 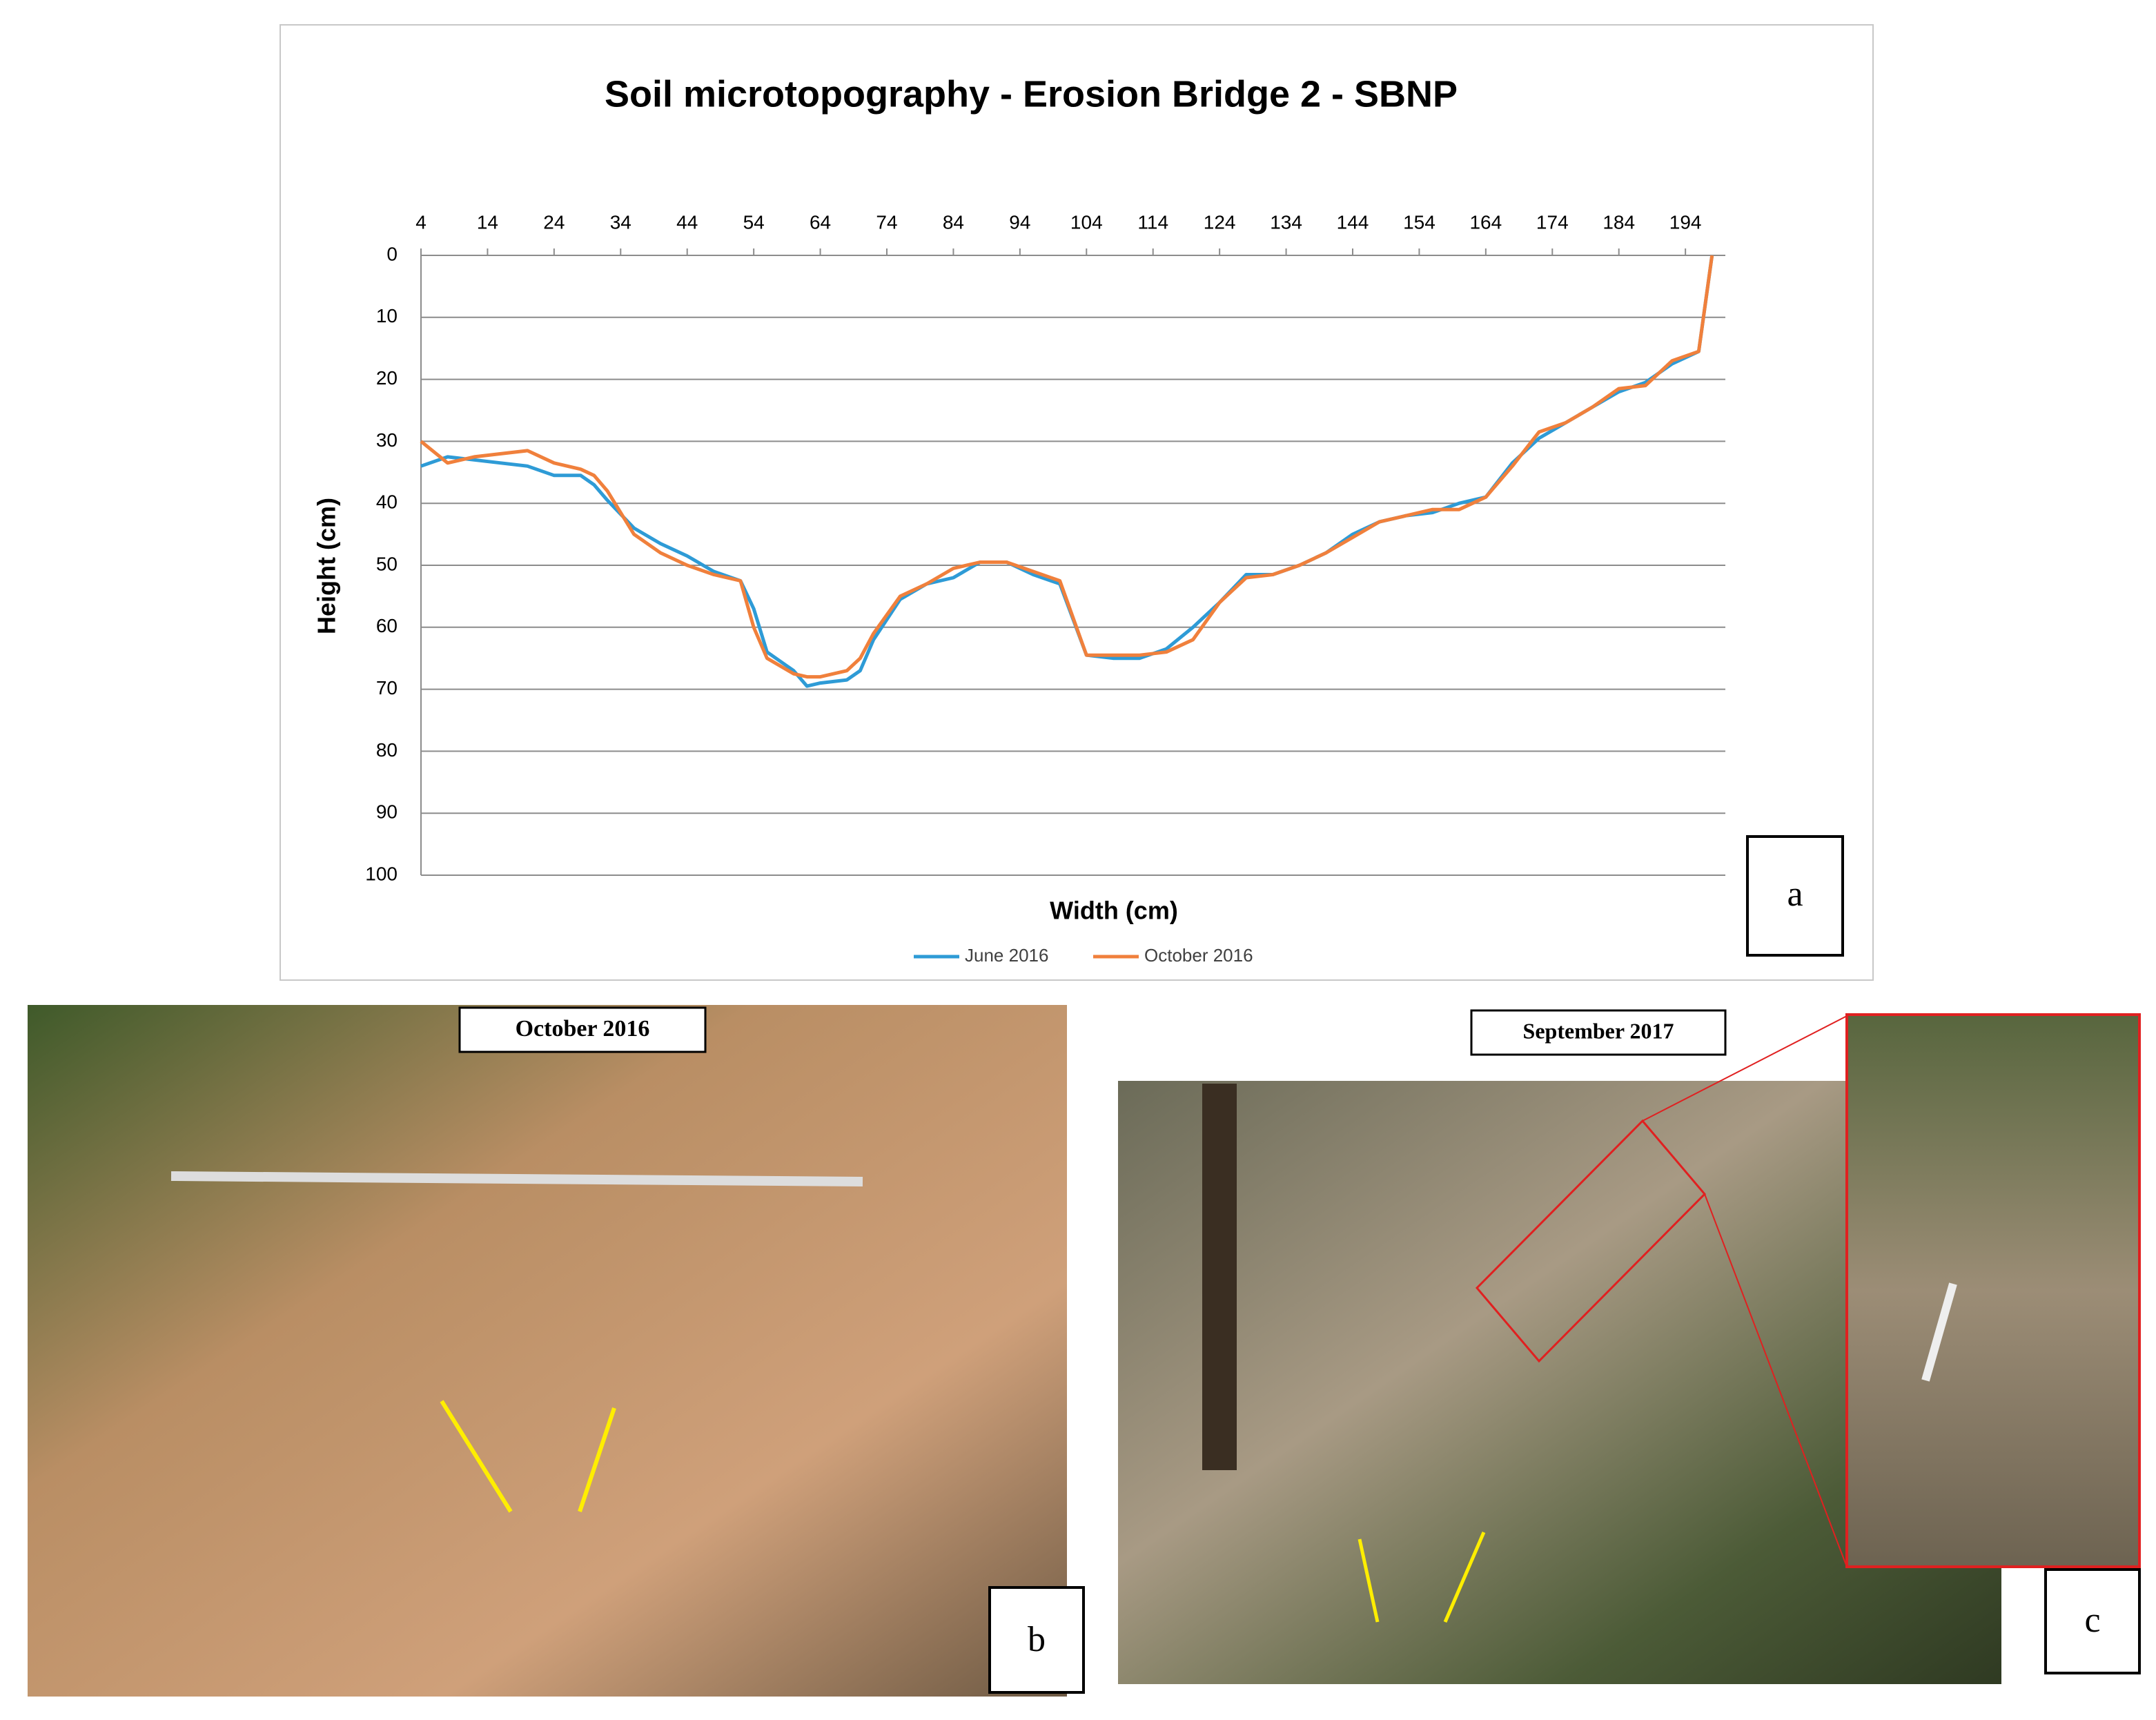 What do you see at coordinates (1198, 955) in the screenshot?
I see `legend-label: October 2016` at bounding box center [1198, 955].